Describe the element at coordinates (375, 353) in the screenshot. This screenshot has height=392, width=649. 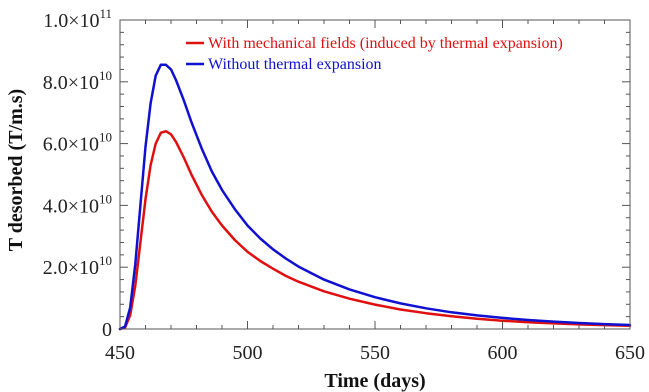
I see `x-tick-label: 550` at that location.